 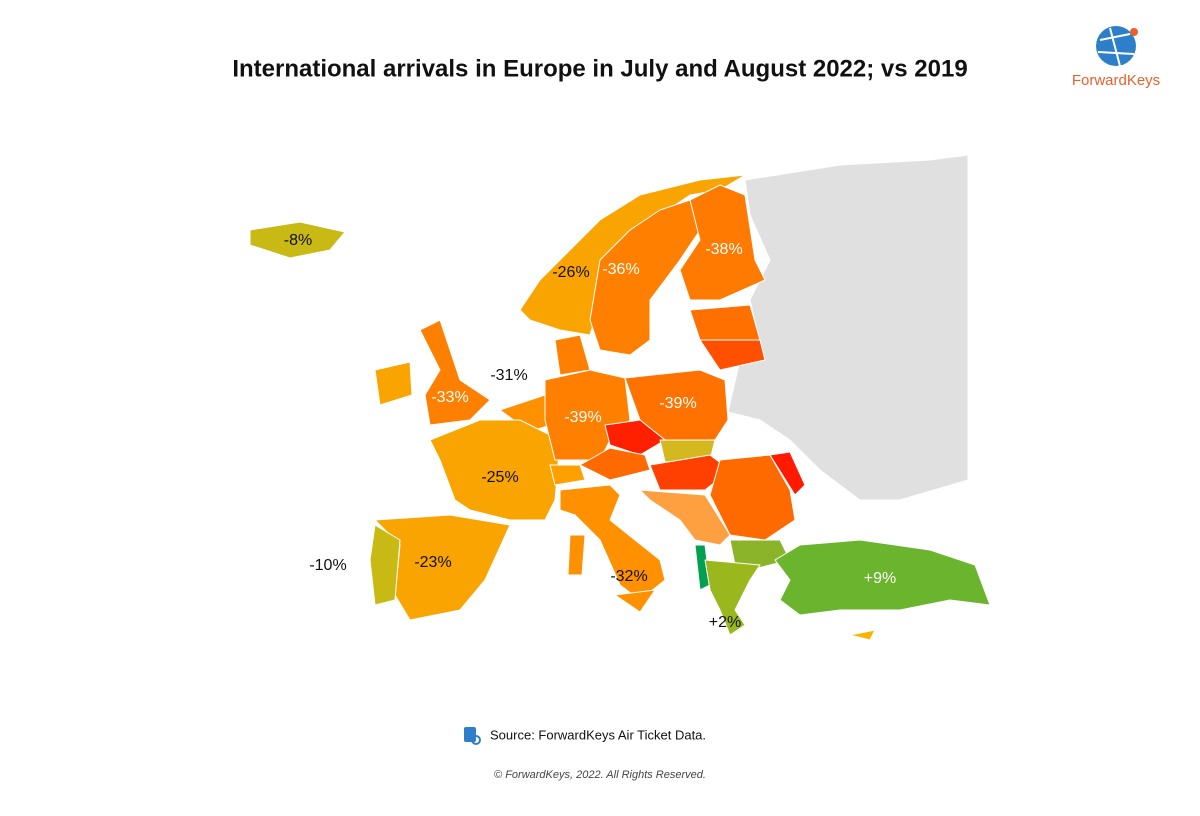 What do you see at coordinates (508, 375) in the screenshot?
I see `country-label: -31%` at bounding box center [508, 375].